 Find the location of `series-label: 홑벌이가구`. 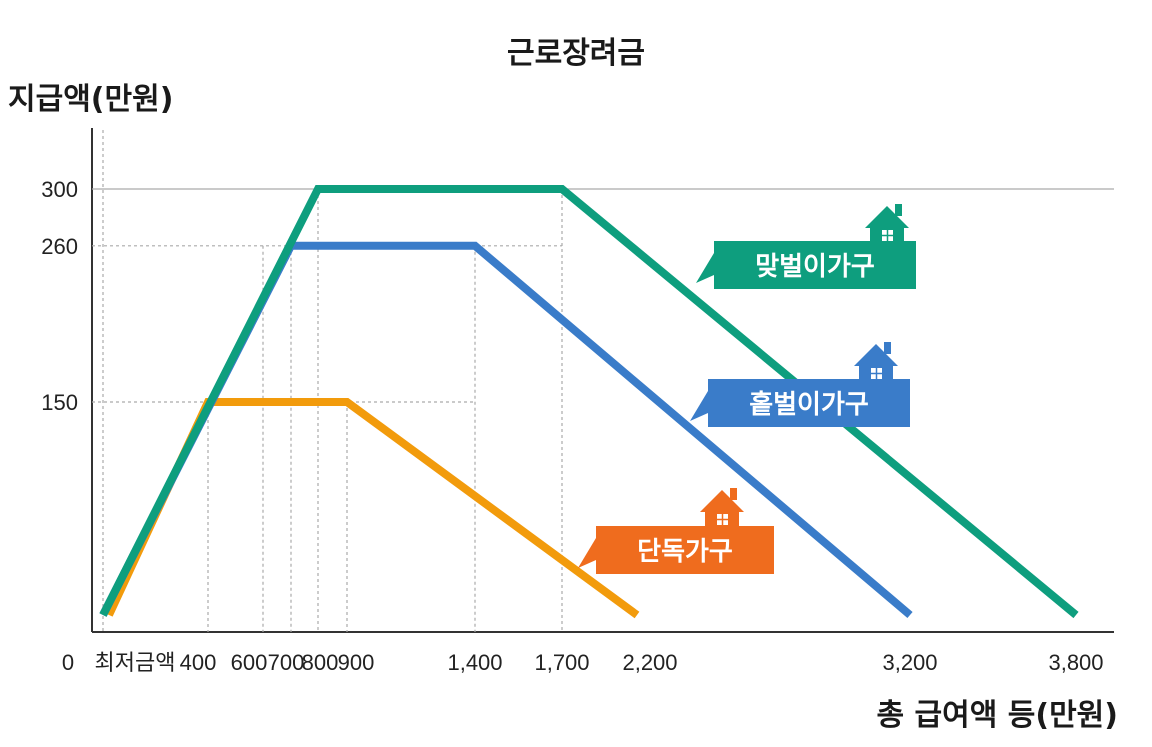

series-label: 홑벌이가구 is located at coordinates (809, 405).